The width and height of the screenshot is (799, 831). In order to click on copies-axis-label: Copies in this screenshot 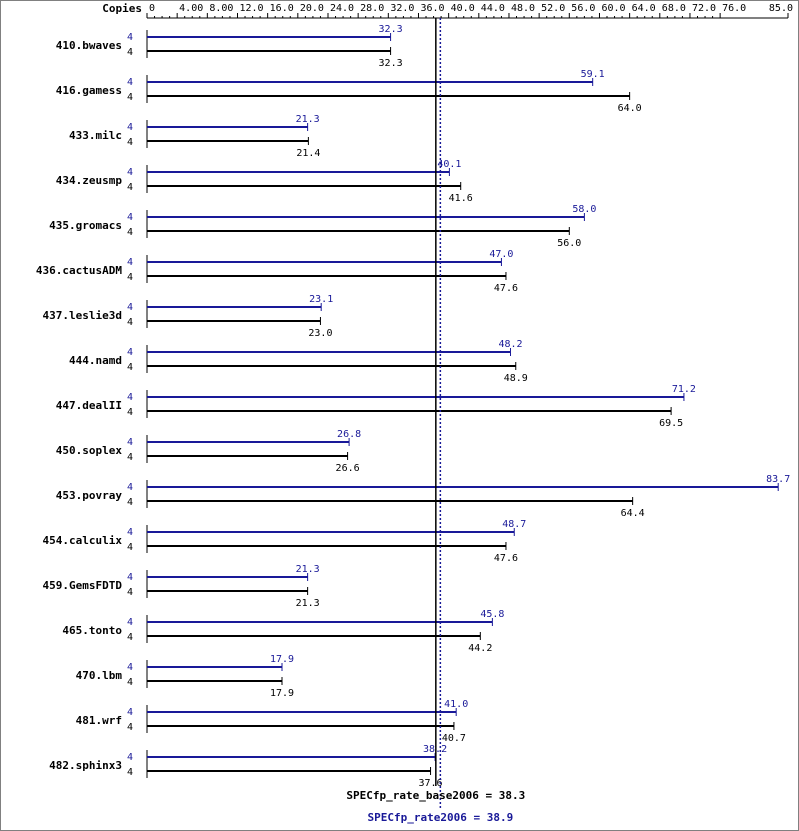, I will do `click(122, 8)`.